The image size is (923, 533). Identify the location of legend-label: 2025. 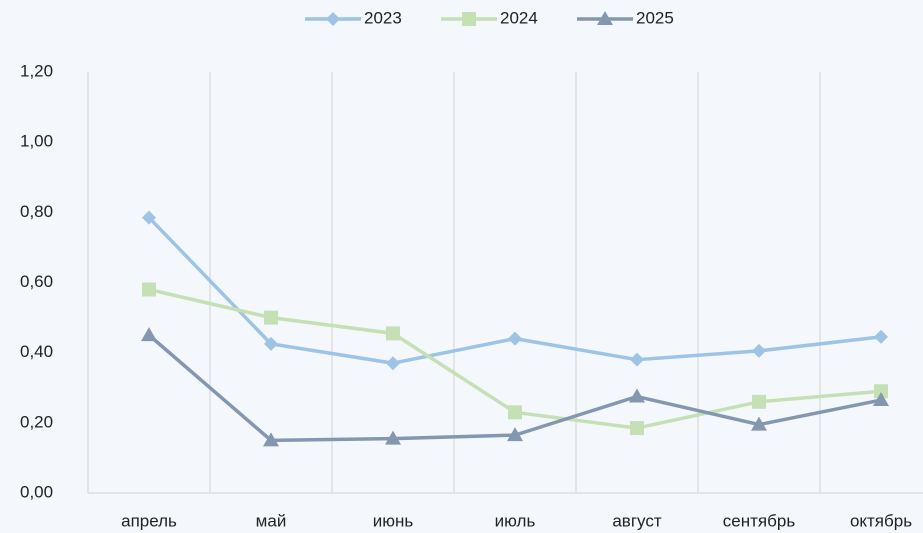
(655, 17).